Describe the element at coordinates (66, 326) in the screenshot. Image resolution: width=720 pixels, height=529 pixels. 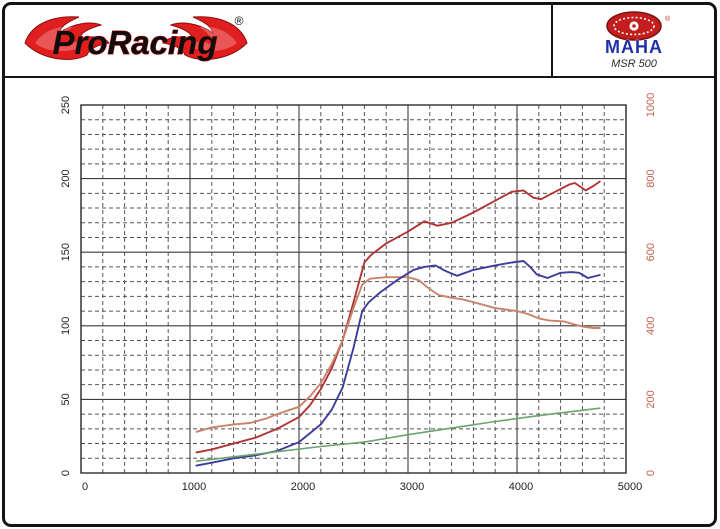
I see `y-left-tick-label: 100` at that location.